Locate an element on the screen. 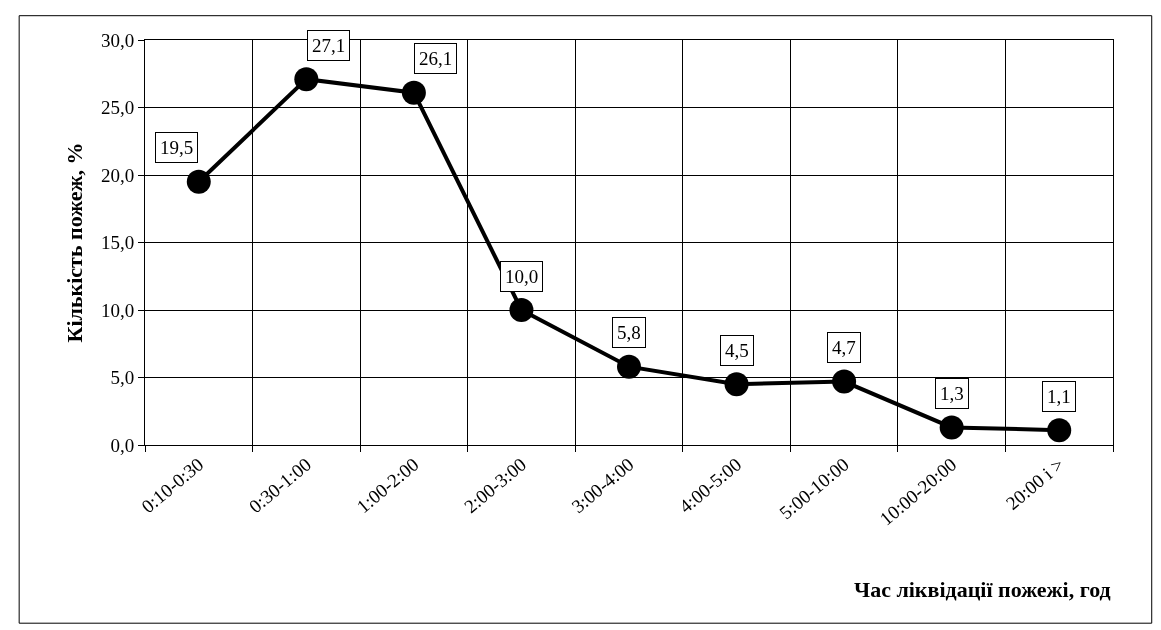  data-label: 19,5 is located at coordinates (177, 147).